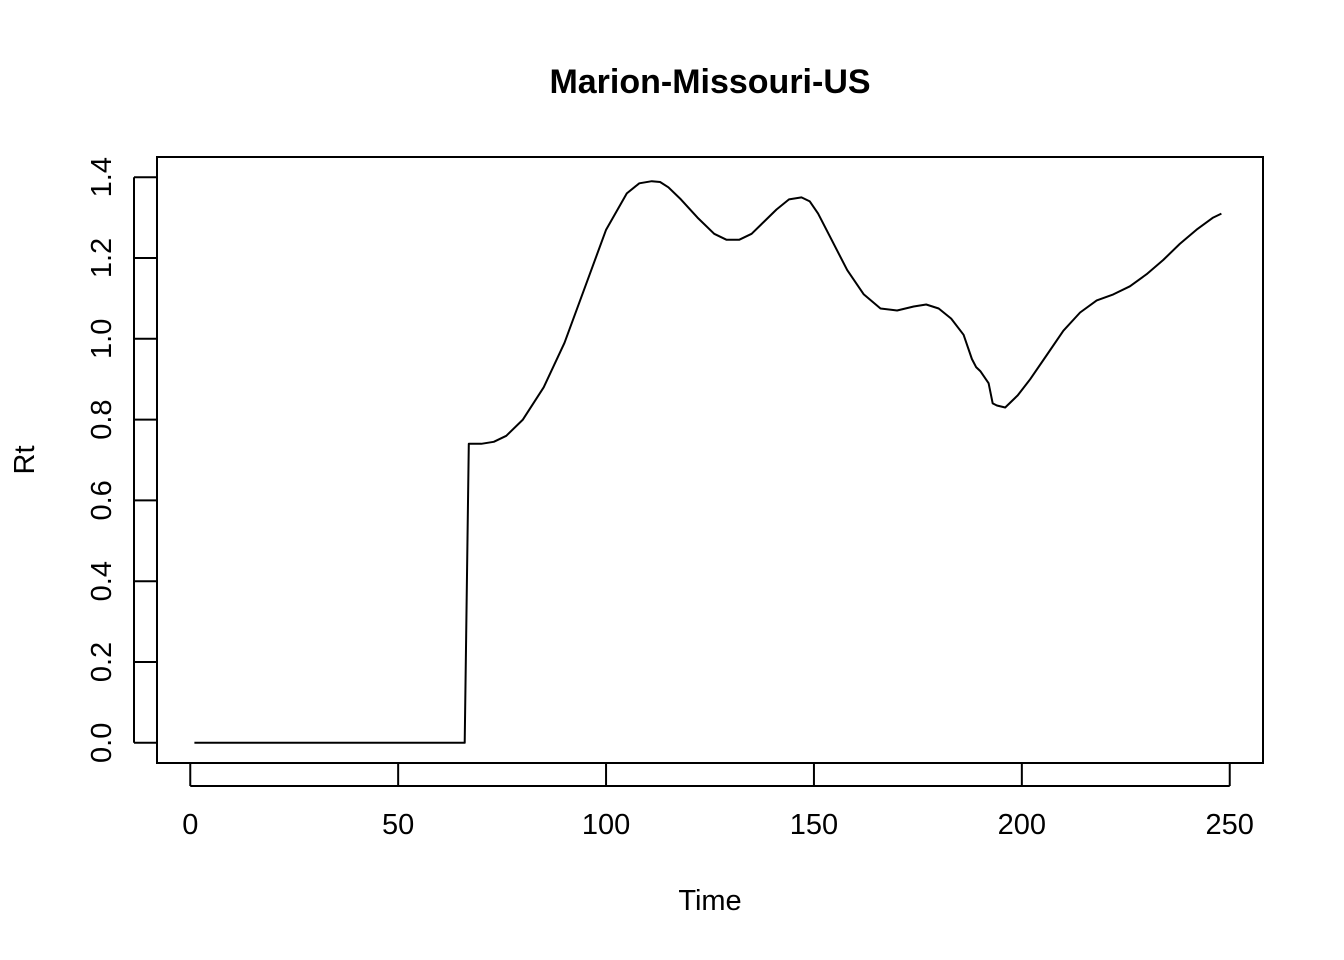  Describe the element at coordinates (102, 662) in the screenshot. I see `y-tick-label: 0.2` at that location.